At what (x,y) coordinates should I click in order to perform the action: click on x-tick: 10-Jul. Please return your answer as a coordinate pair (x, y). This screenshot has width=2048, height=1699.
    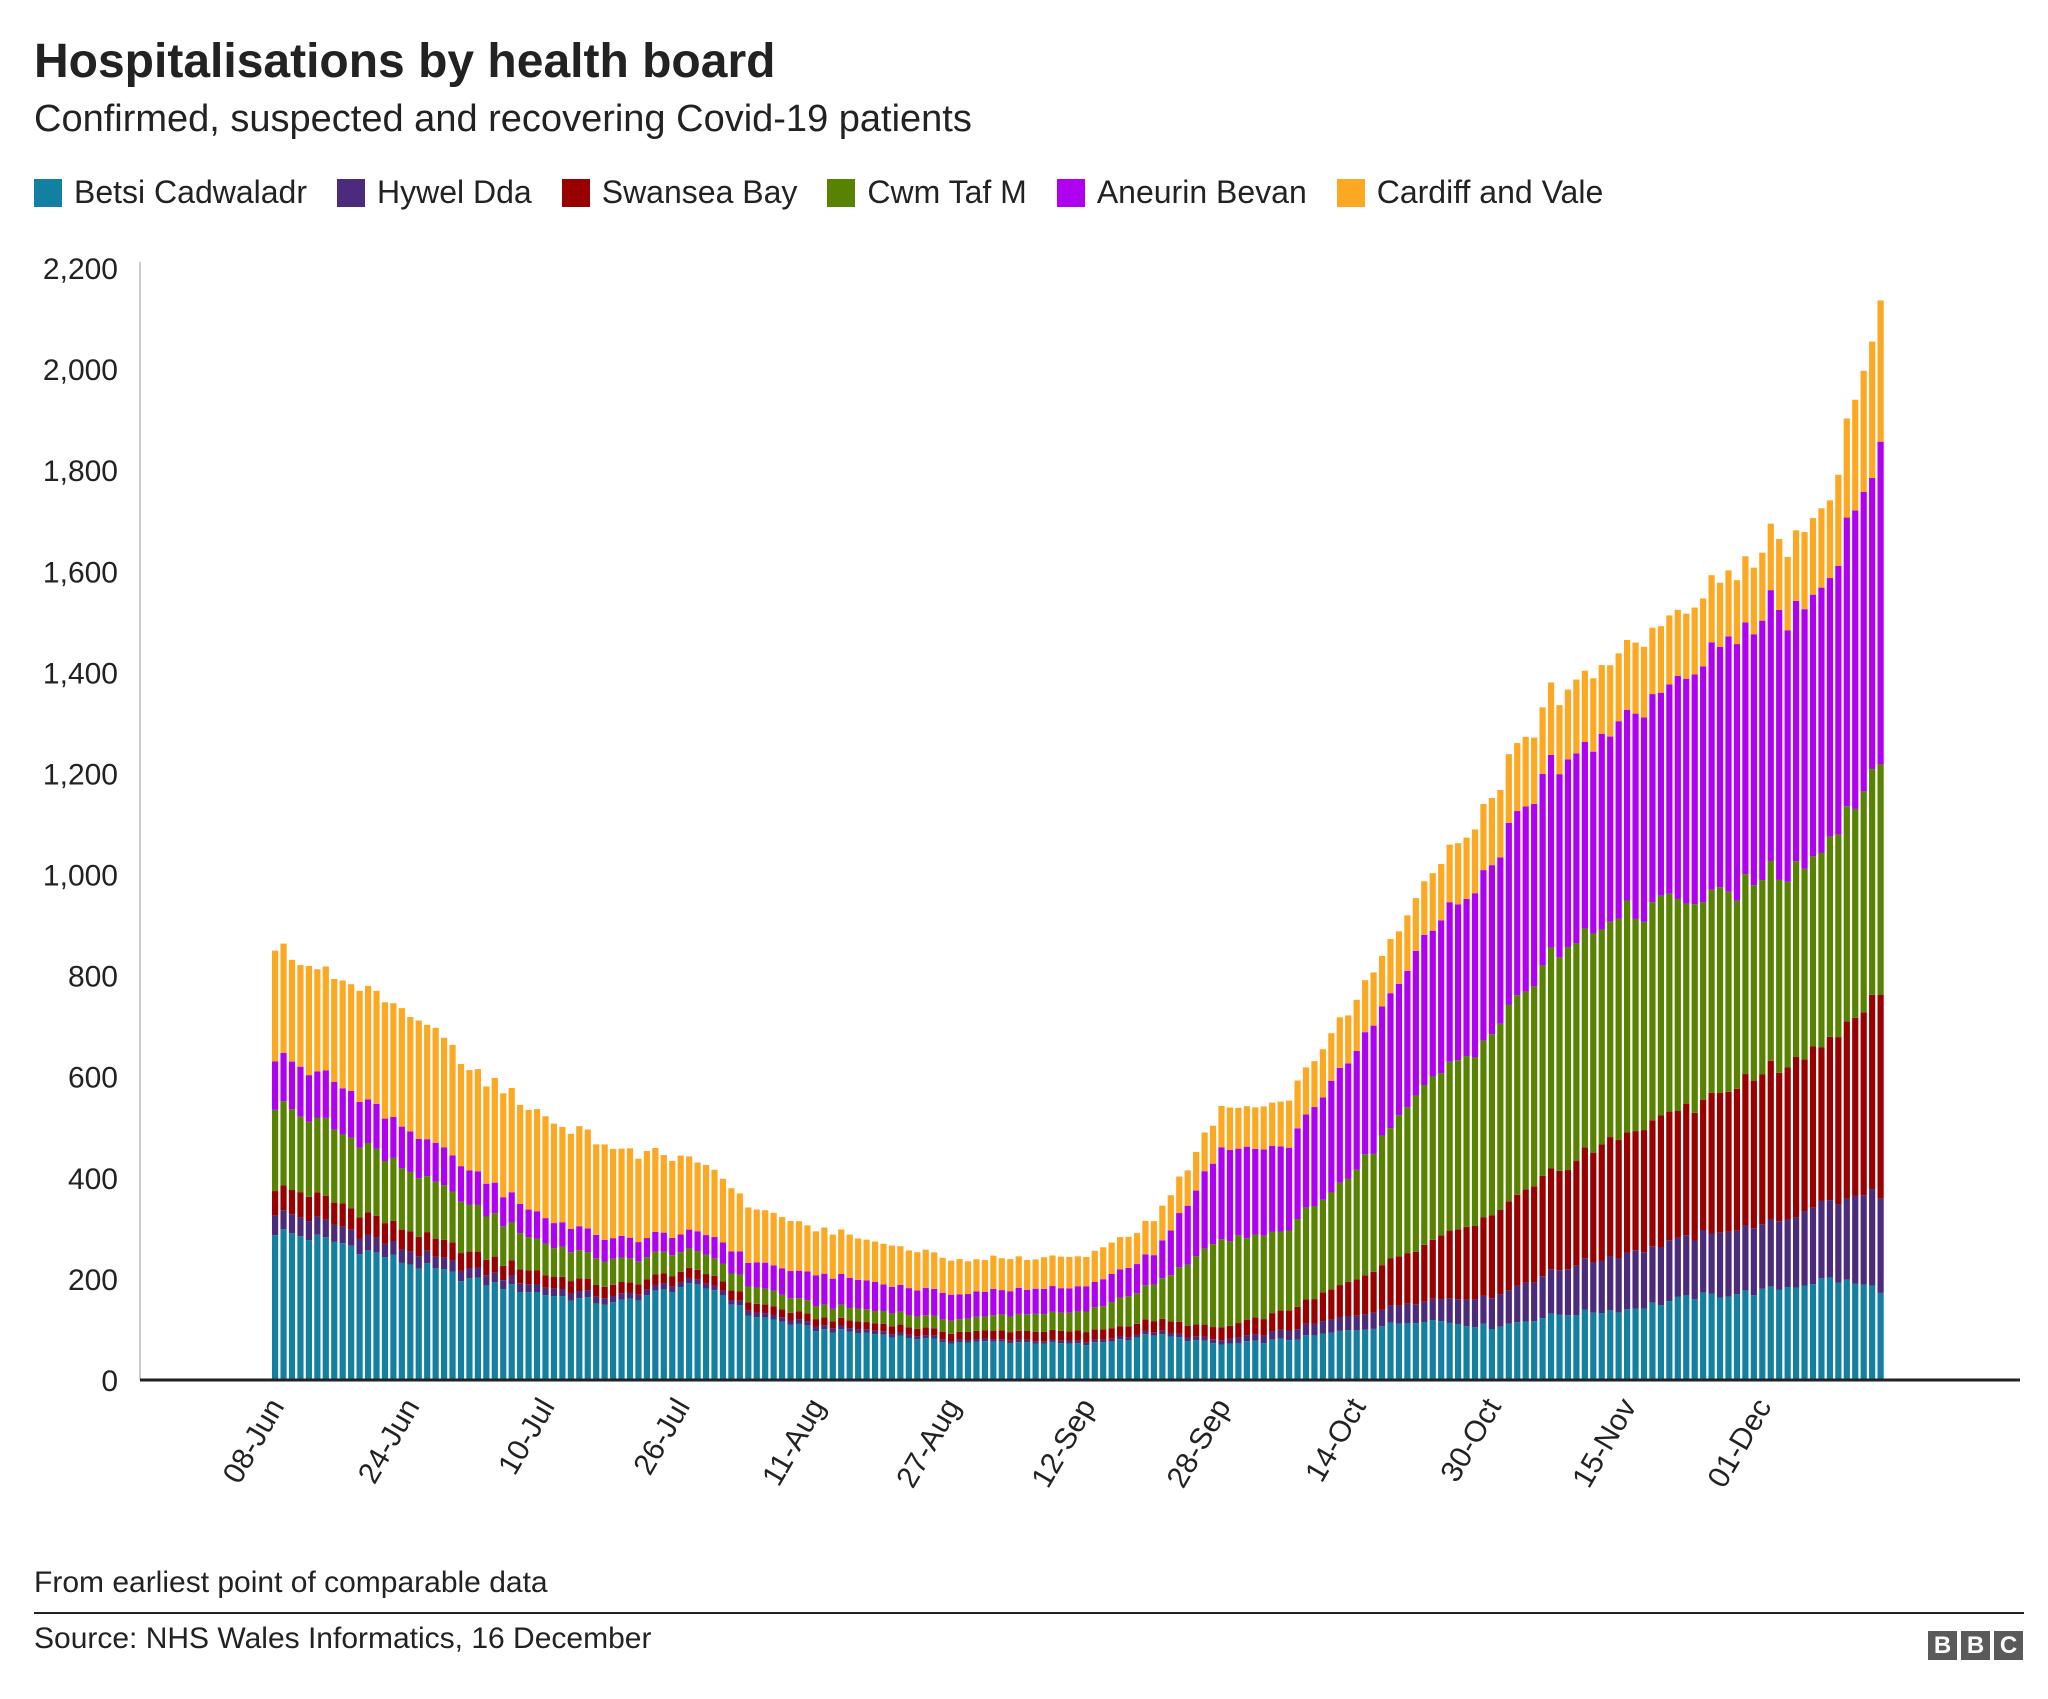
    Looking at the image, I should click on (526, 1436).